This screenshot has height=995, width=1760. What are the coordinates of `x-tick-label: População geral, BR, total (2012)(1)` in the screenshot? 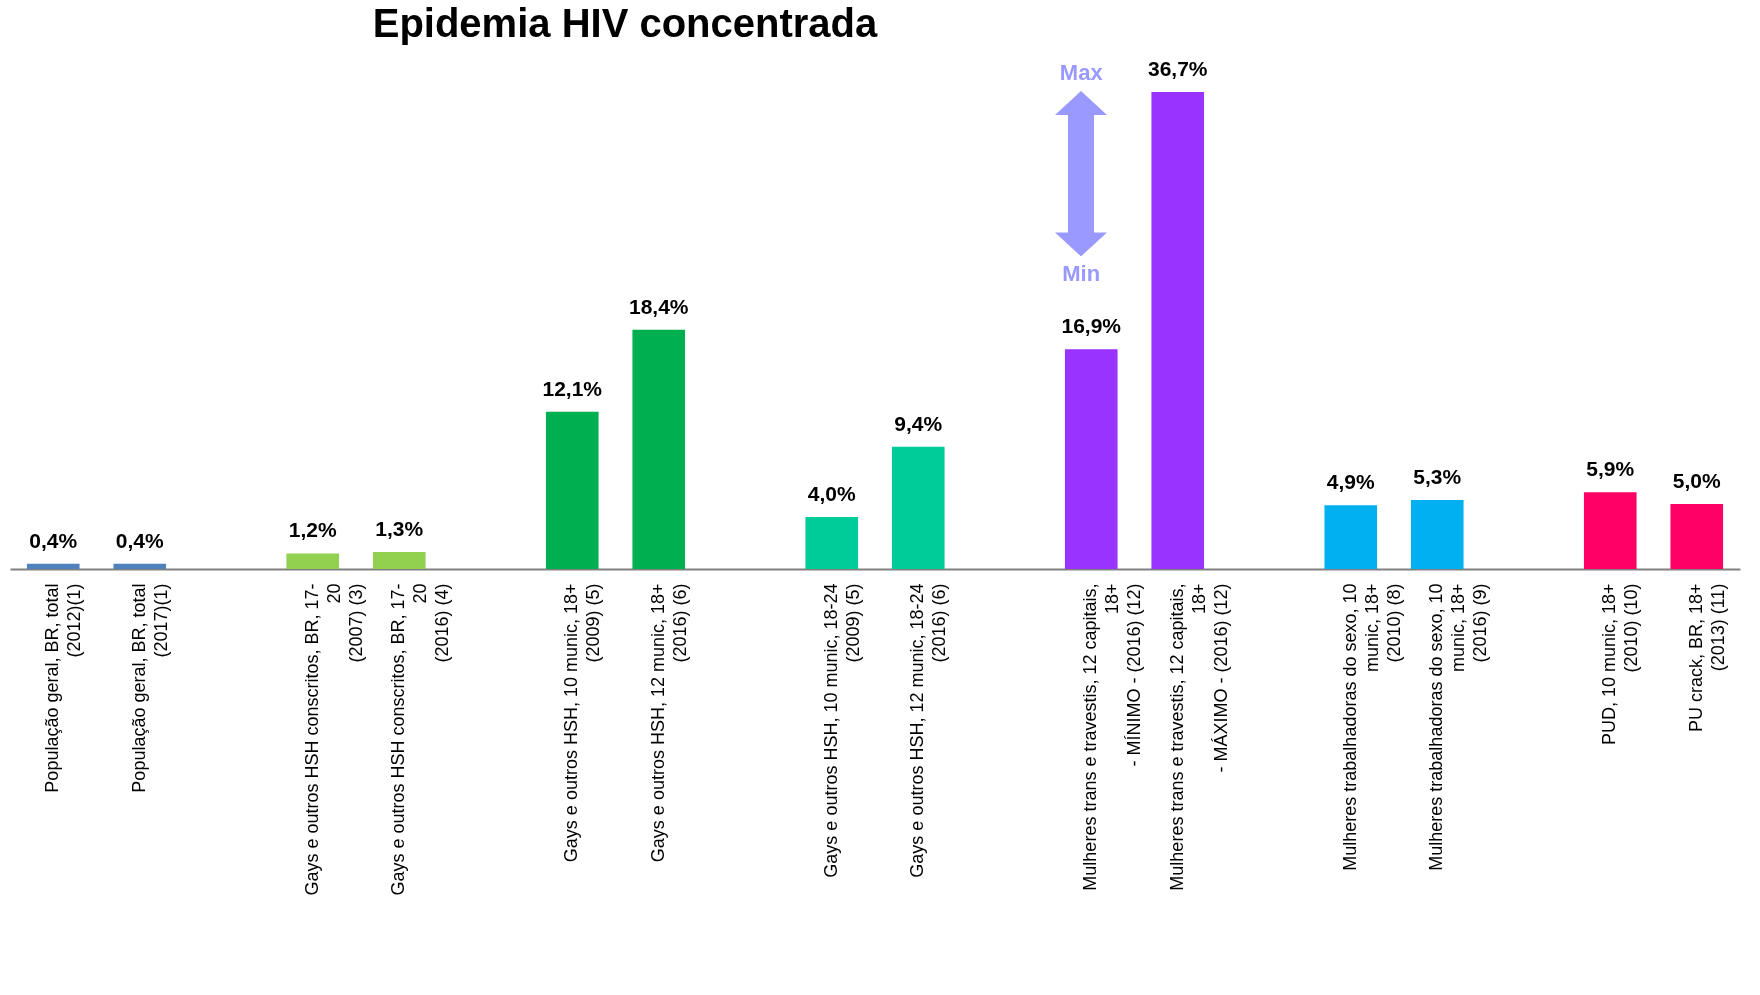 It's located at (63, 688).